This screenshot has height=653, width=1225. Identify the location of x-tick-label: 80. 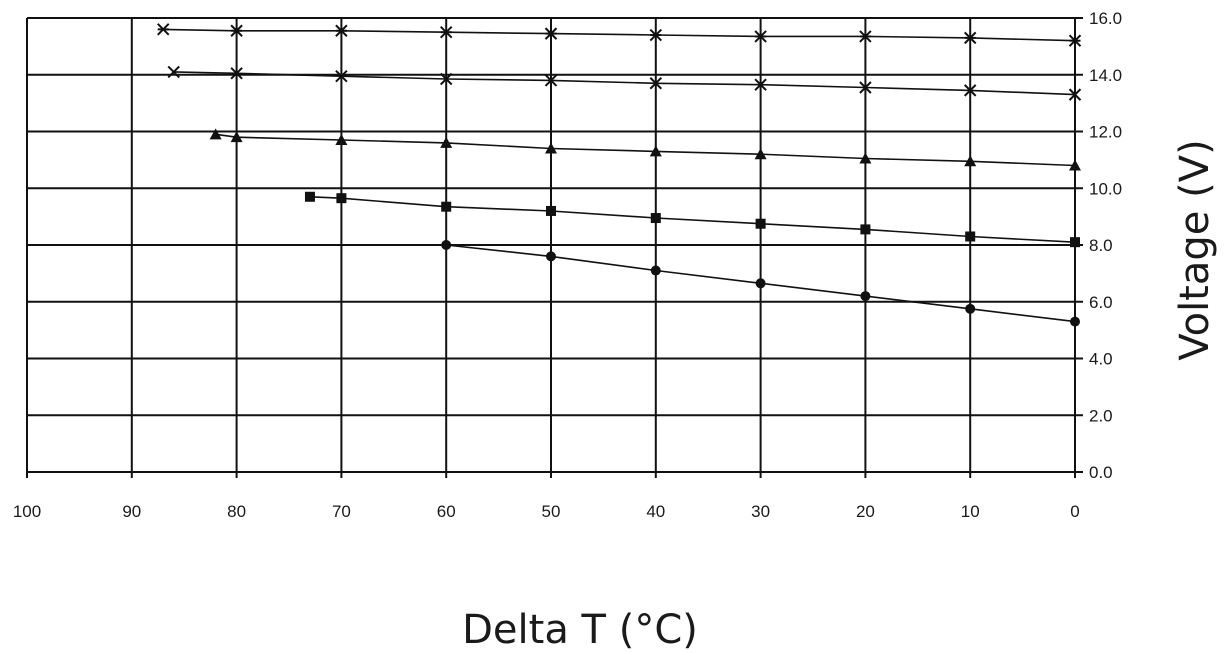
(236, 511).